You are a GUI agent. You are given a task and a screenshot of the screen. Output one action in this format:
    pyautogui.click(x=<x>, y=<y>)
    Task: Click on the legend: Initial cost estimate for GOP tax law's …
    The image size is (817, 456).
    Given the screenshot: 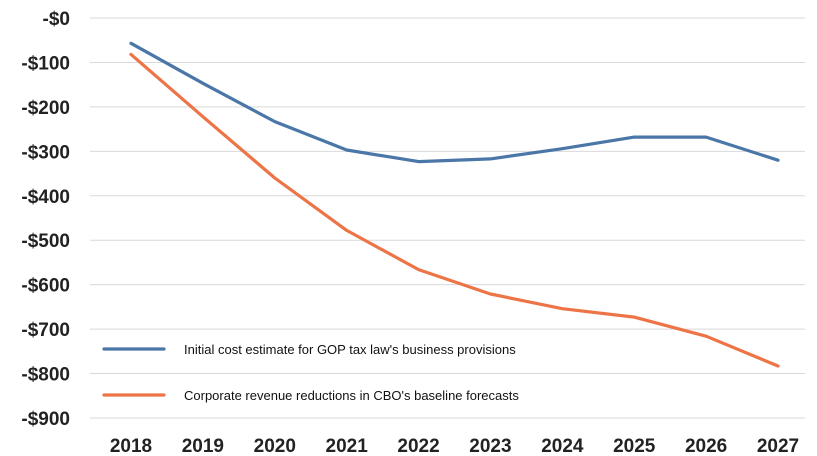 What is the action you would take?
    pyautogui.click(x=310, y=372)
    